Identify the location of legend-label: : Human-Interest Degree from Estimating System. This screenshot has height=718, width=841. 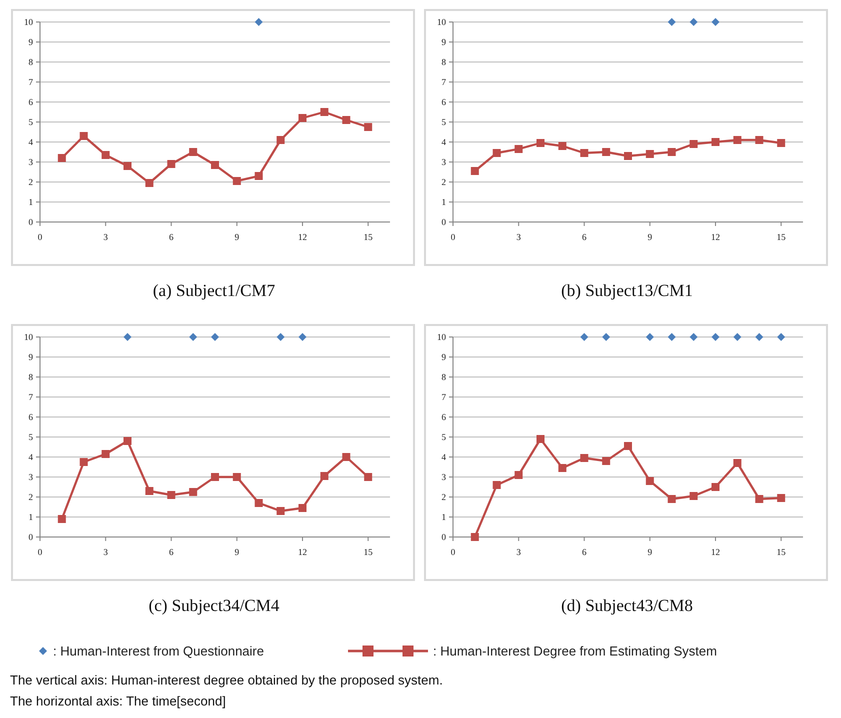
(575, 651).